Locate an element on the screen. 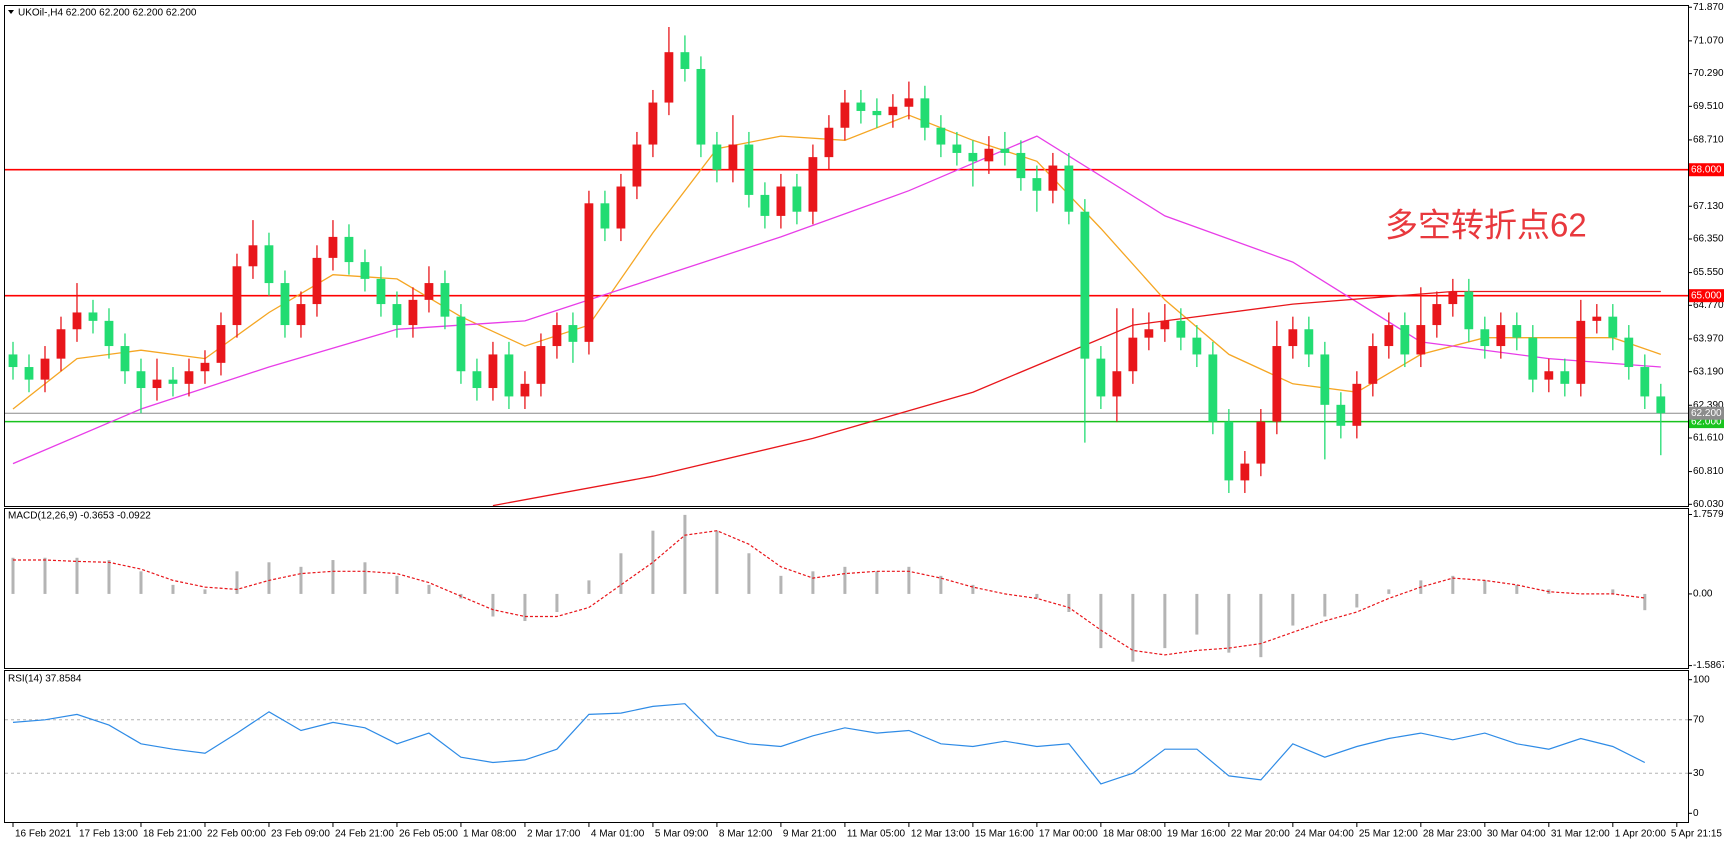  indicator-title: RSI(14) 37.8584 is located at coordinates (45, 679).